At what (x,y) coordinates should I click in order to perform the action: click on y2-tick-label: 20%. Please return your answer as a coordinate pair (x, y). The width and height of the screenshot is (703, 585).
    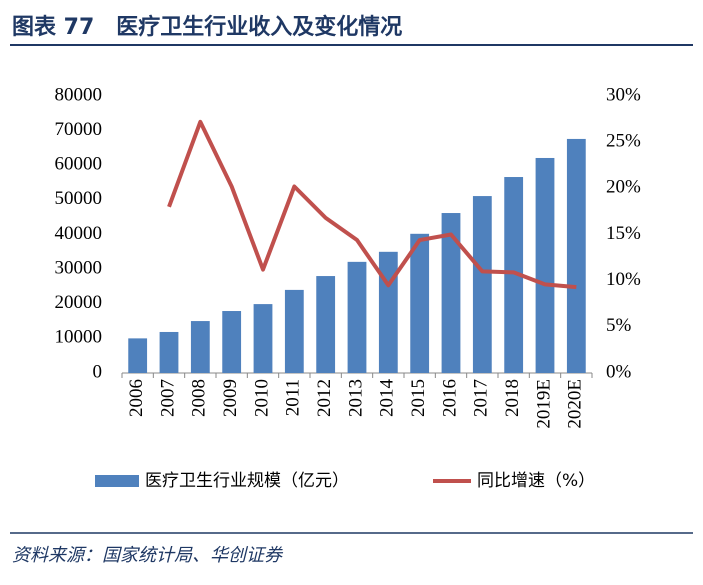
    Looking at the image, I should click on (623, 187).